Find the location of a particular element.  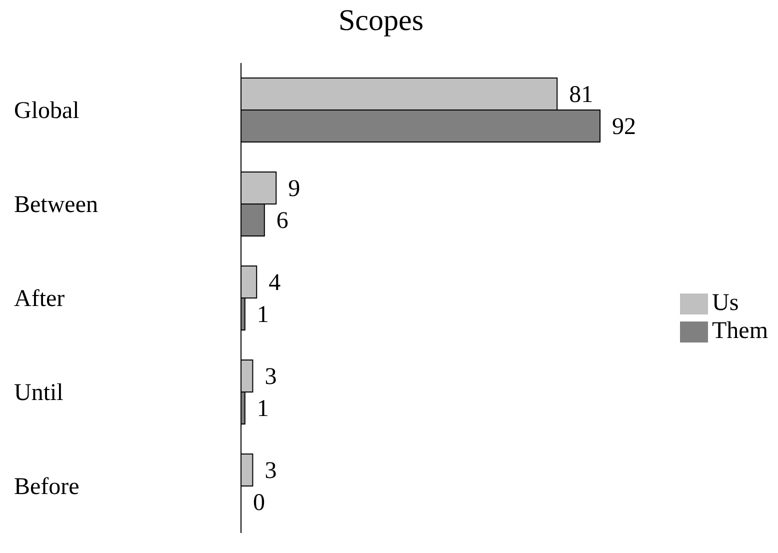

y-tick-label: After is located at coordinates (39, 299).